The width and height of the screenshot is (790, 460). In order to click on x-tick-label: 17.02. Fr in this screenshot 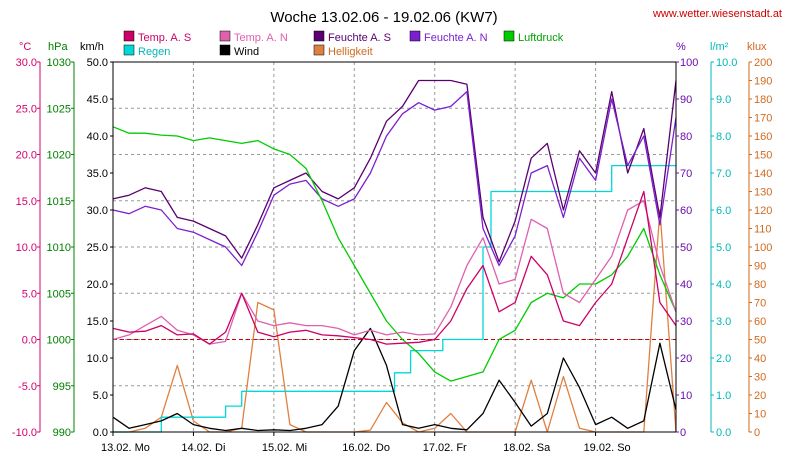, I will do `click(445, 448)`.